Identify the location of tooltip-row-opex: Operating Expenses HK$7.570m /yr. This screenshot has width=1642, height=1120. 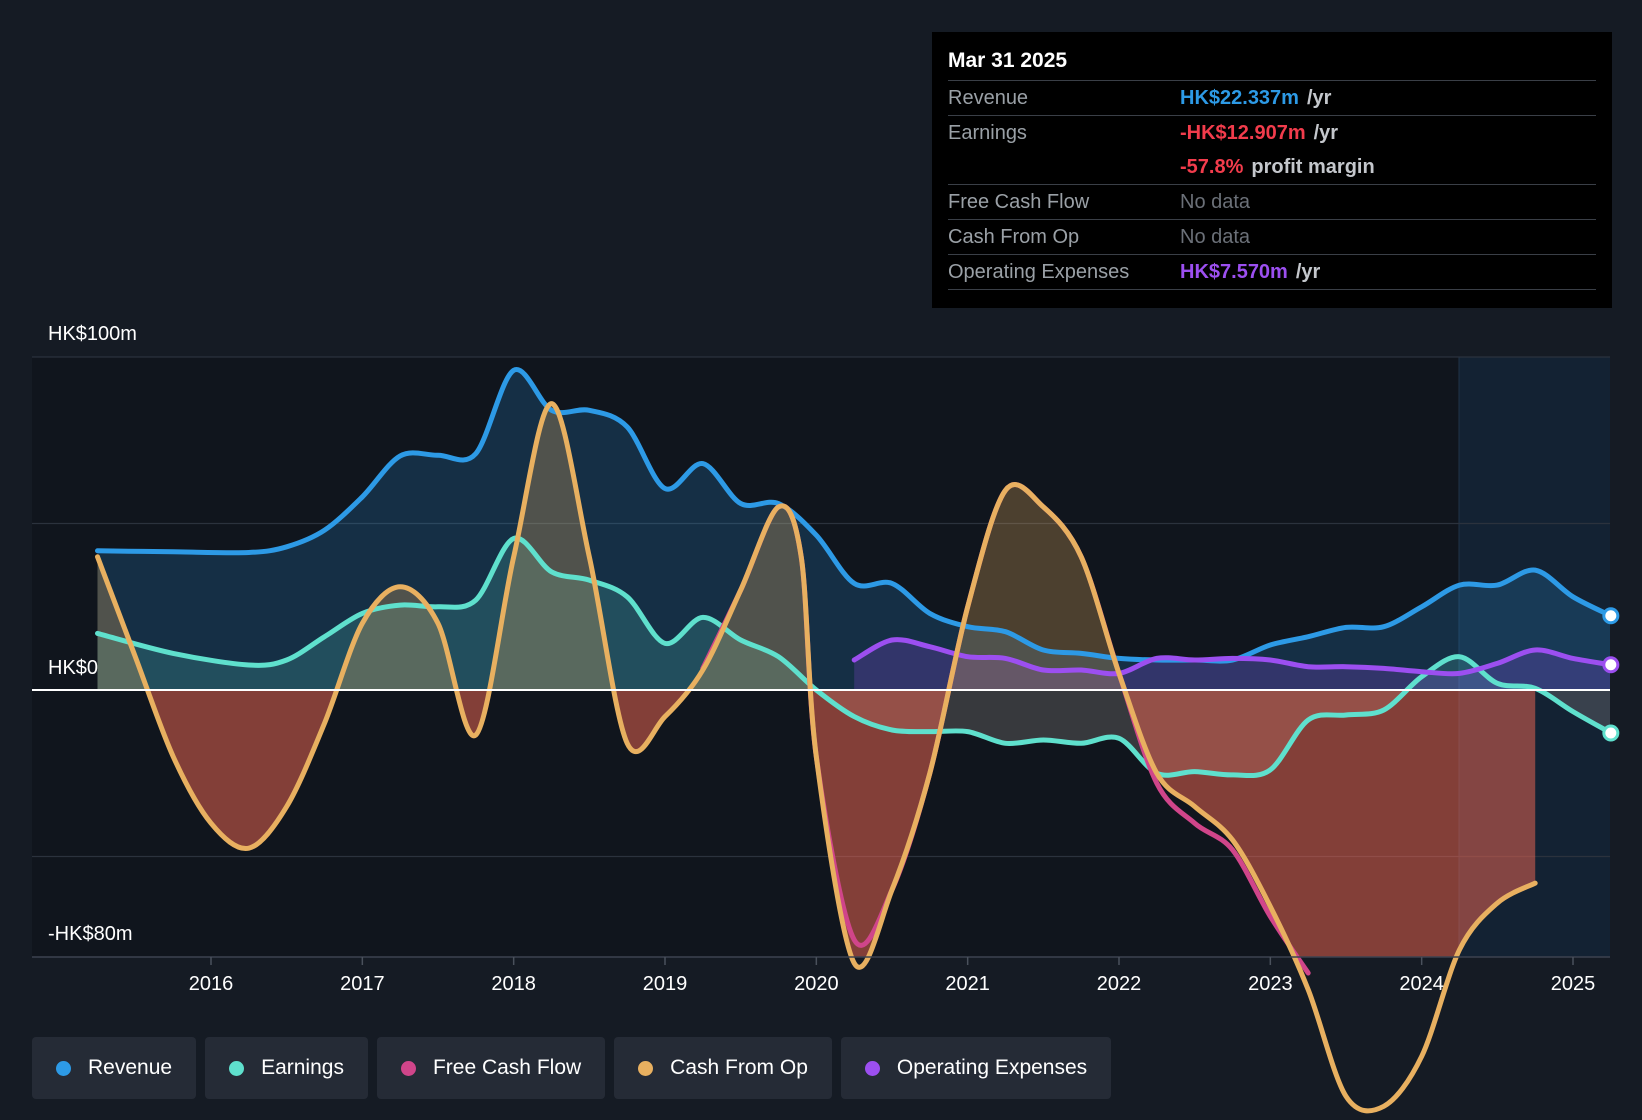
(1272, 272).